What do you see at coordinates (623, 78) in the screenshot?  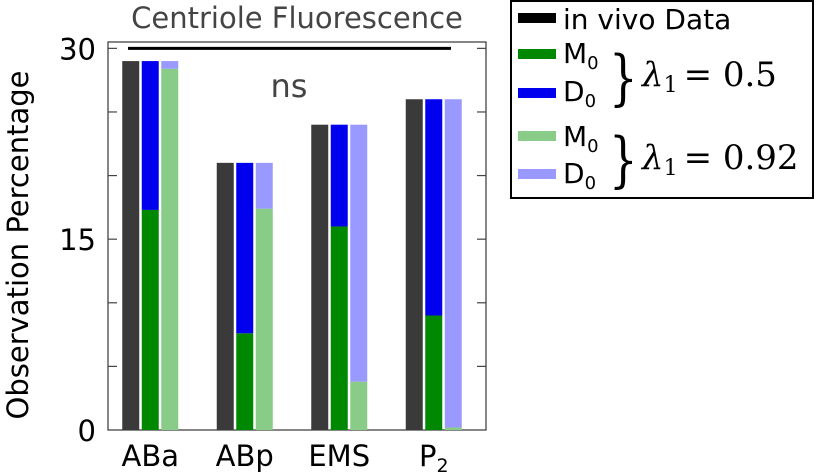 I see `legend-brace-0.5: }` at bounding box center [623, 78].